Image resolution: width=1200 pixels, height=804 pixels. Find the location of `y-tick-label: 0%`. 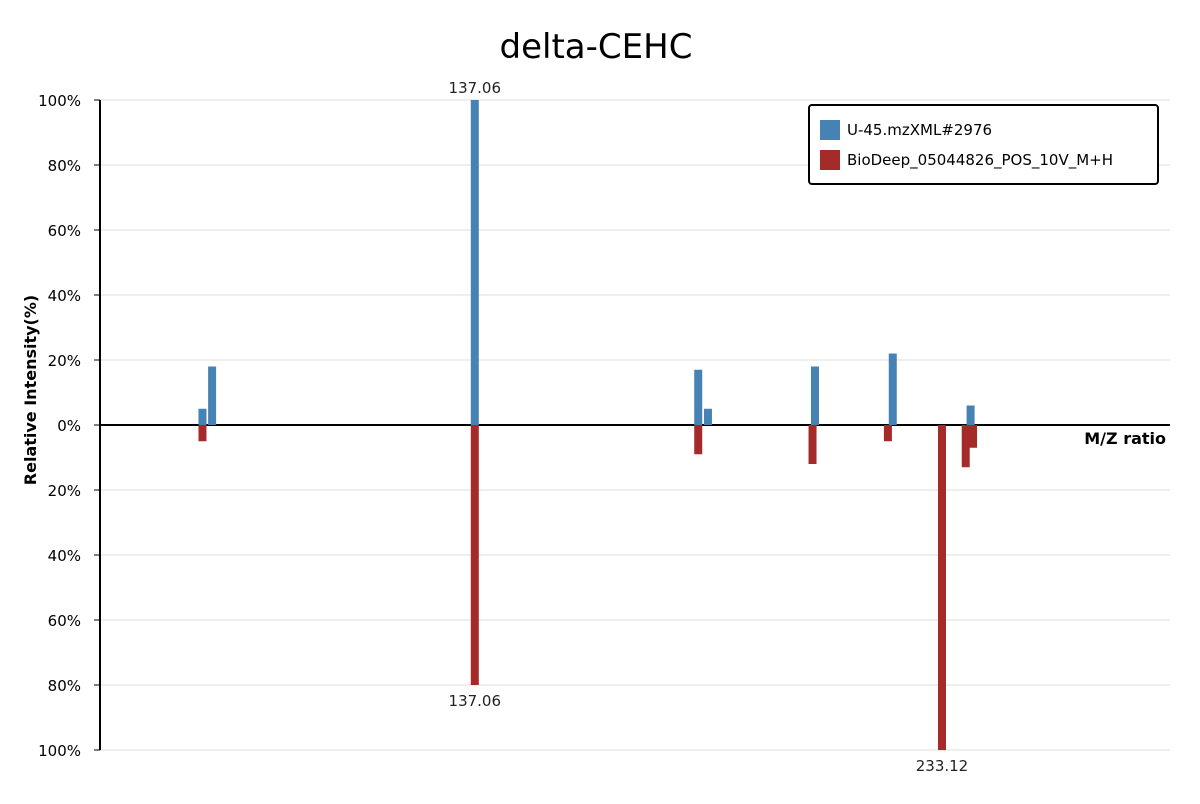

y-tick-label: 0% is located at coordinates (69, 426).